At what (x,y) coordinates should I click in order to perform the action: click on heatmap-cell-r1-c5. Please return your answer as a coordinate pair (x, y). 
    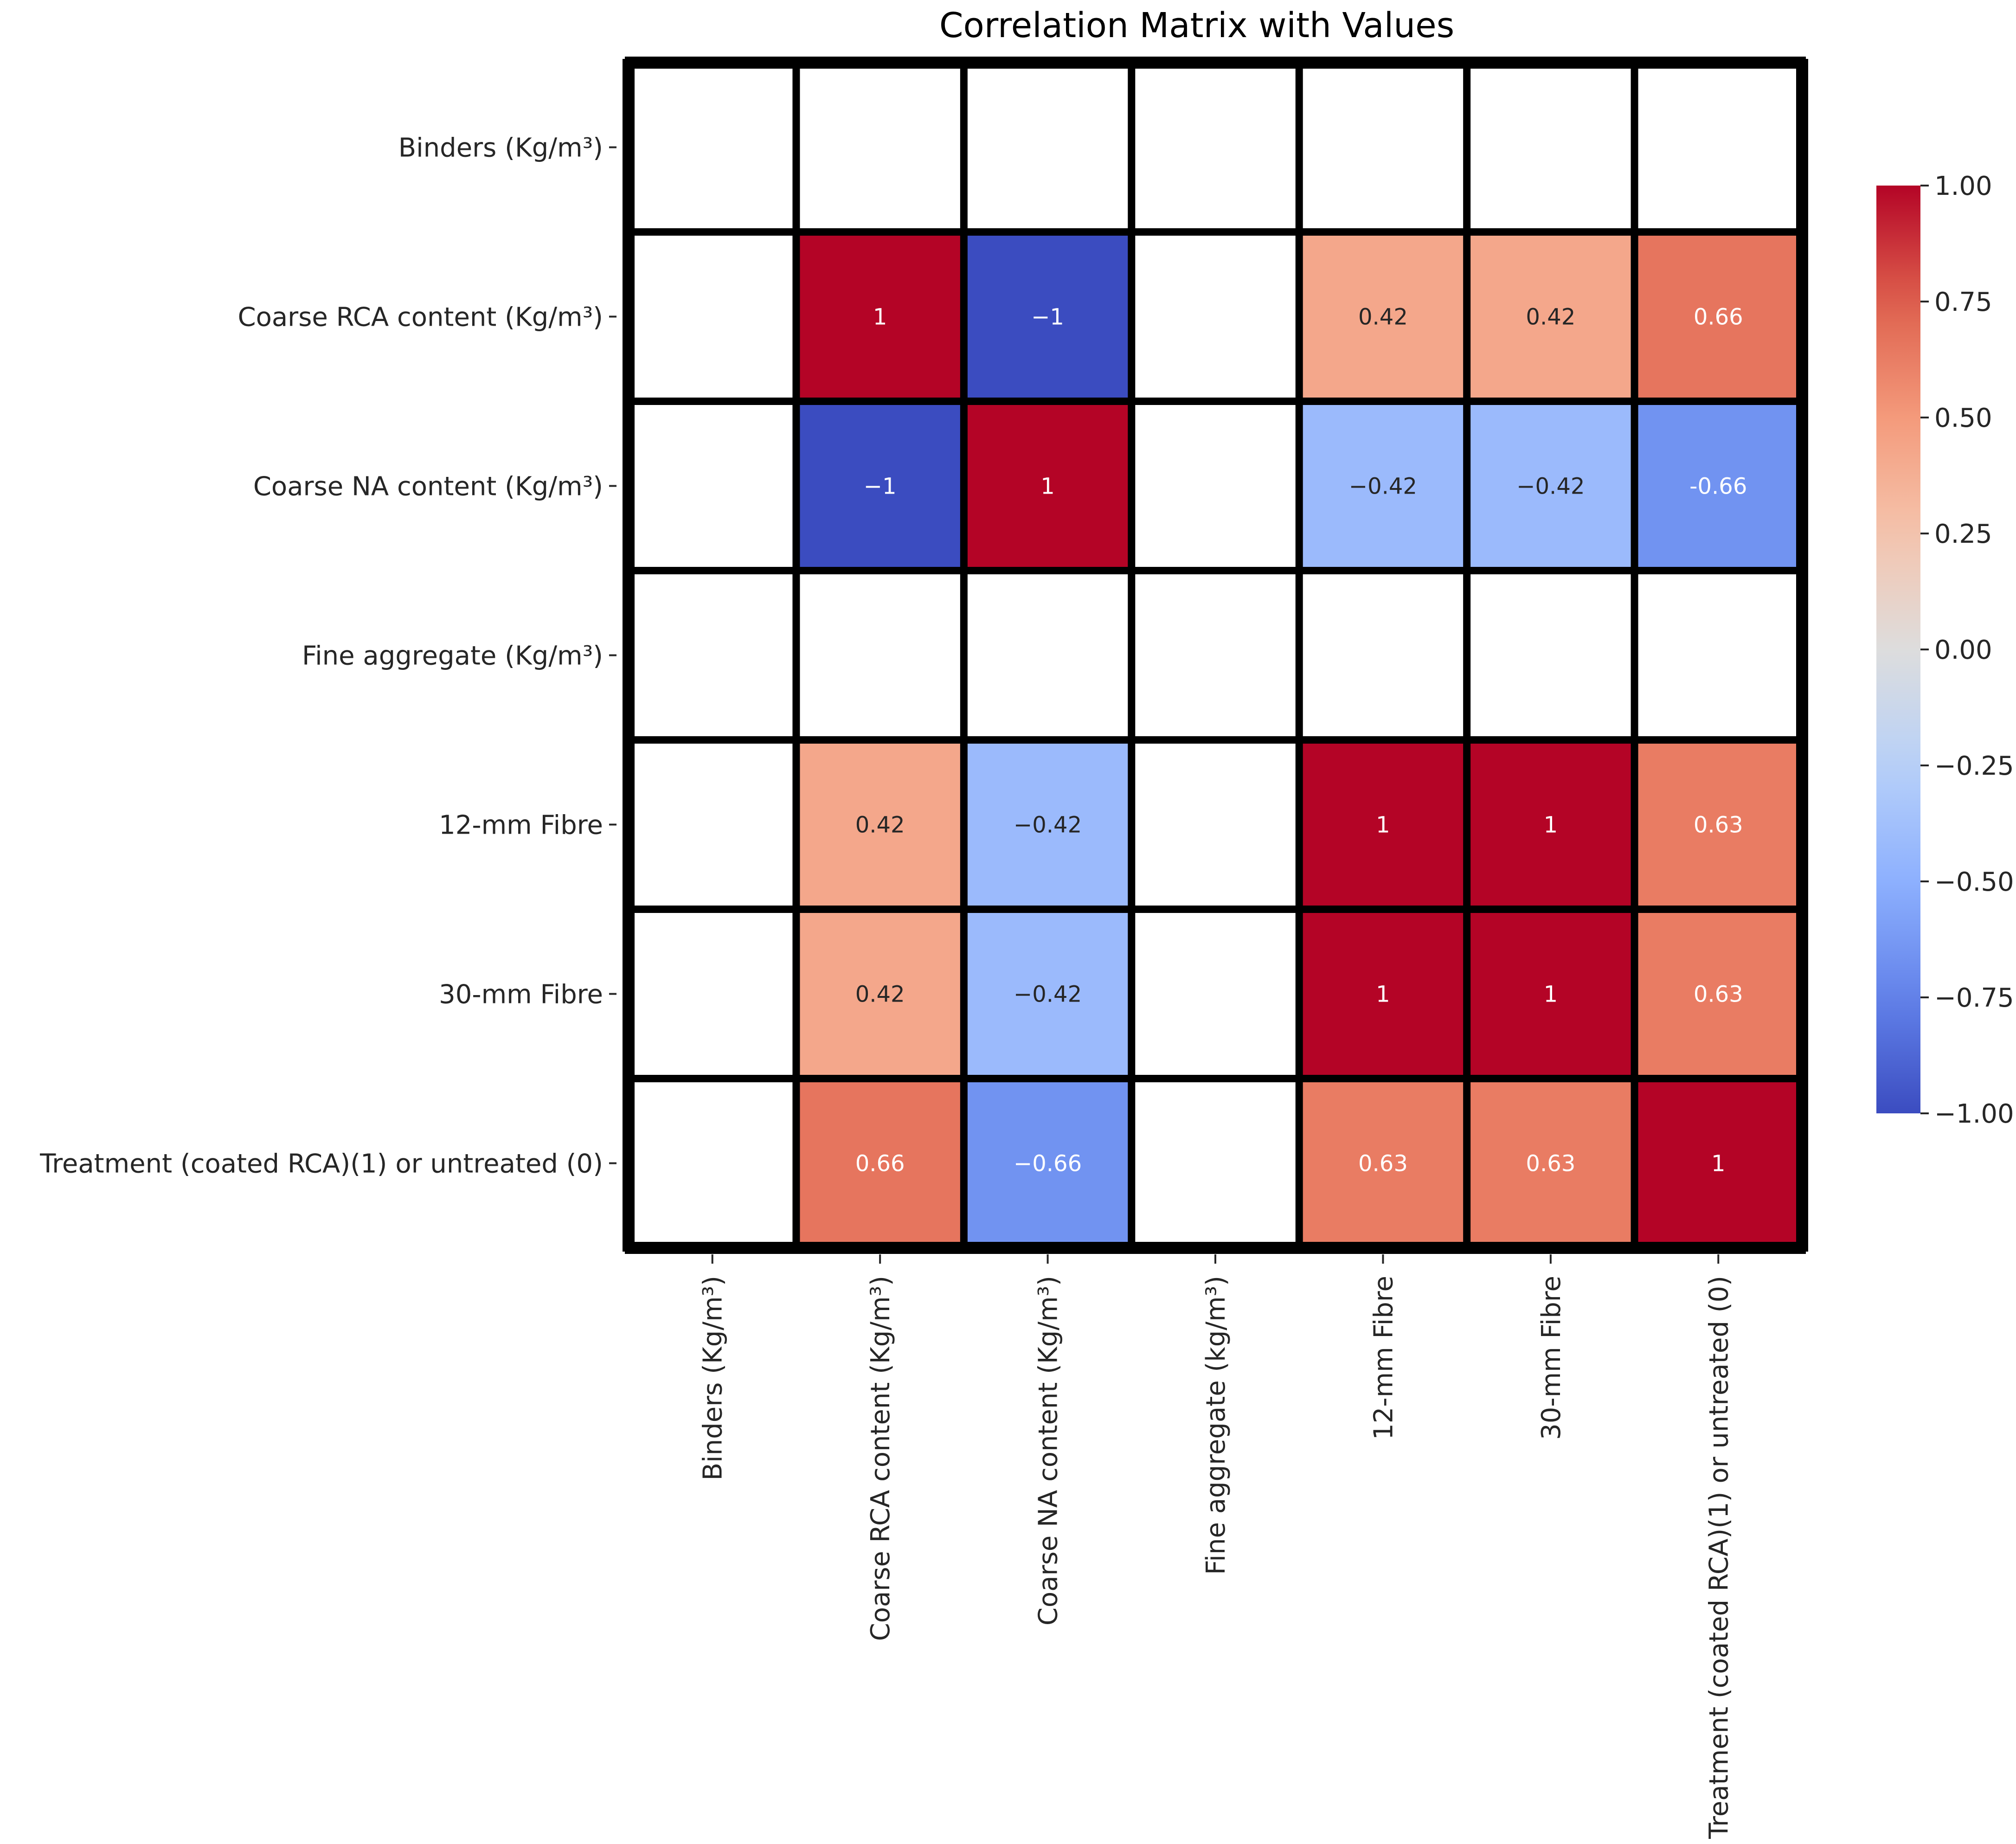
    Looking at the image, I should click on (1551, 316).